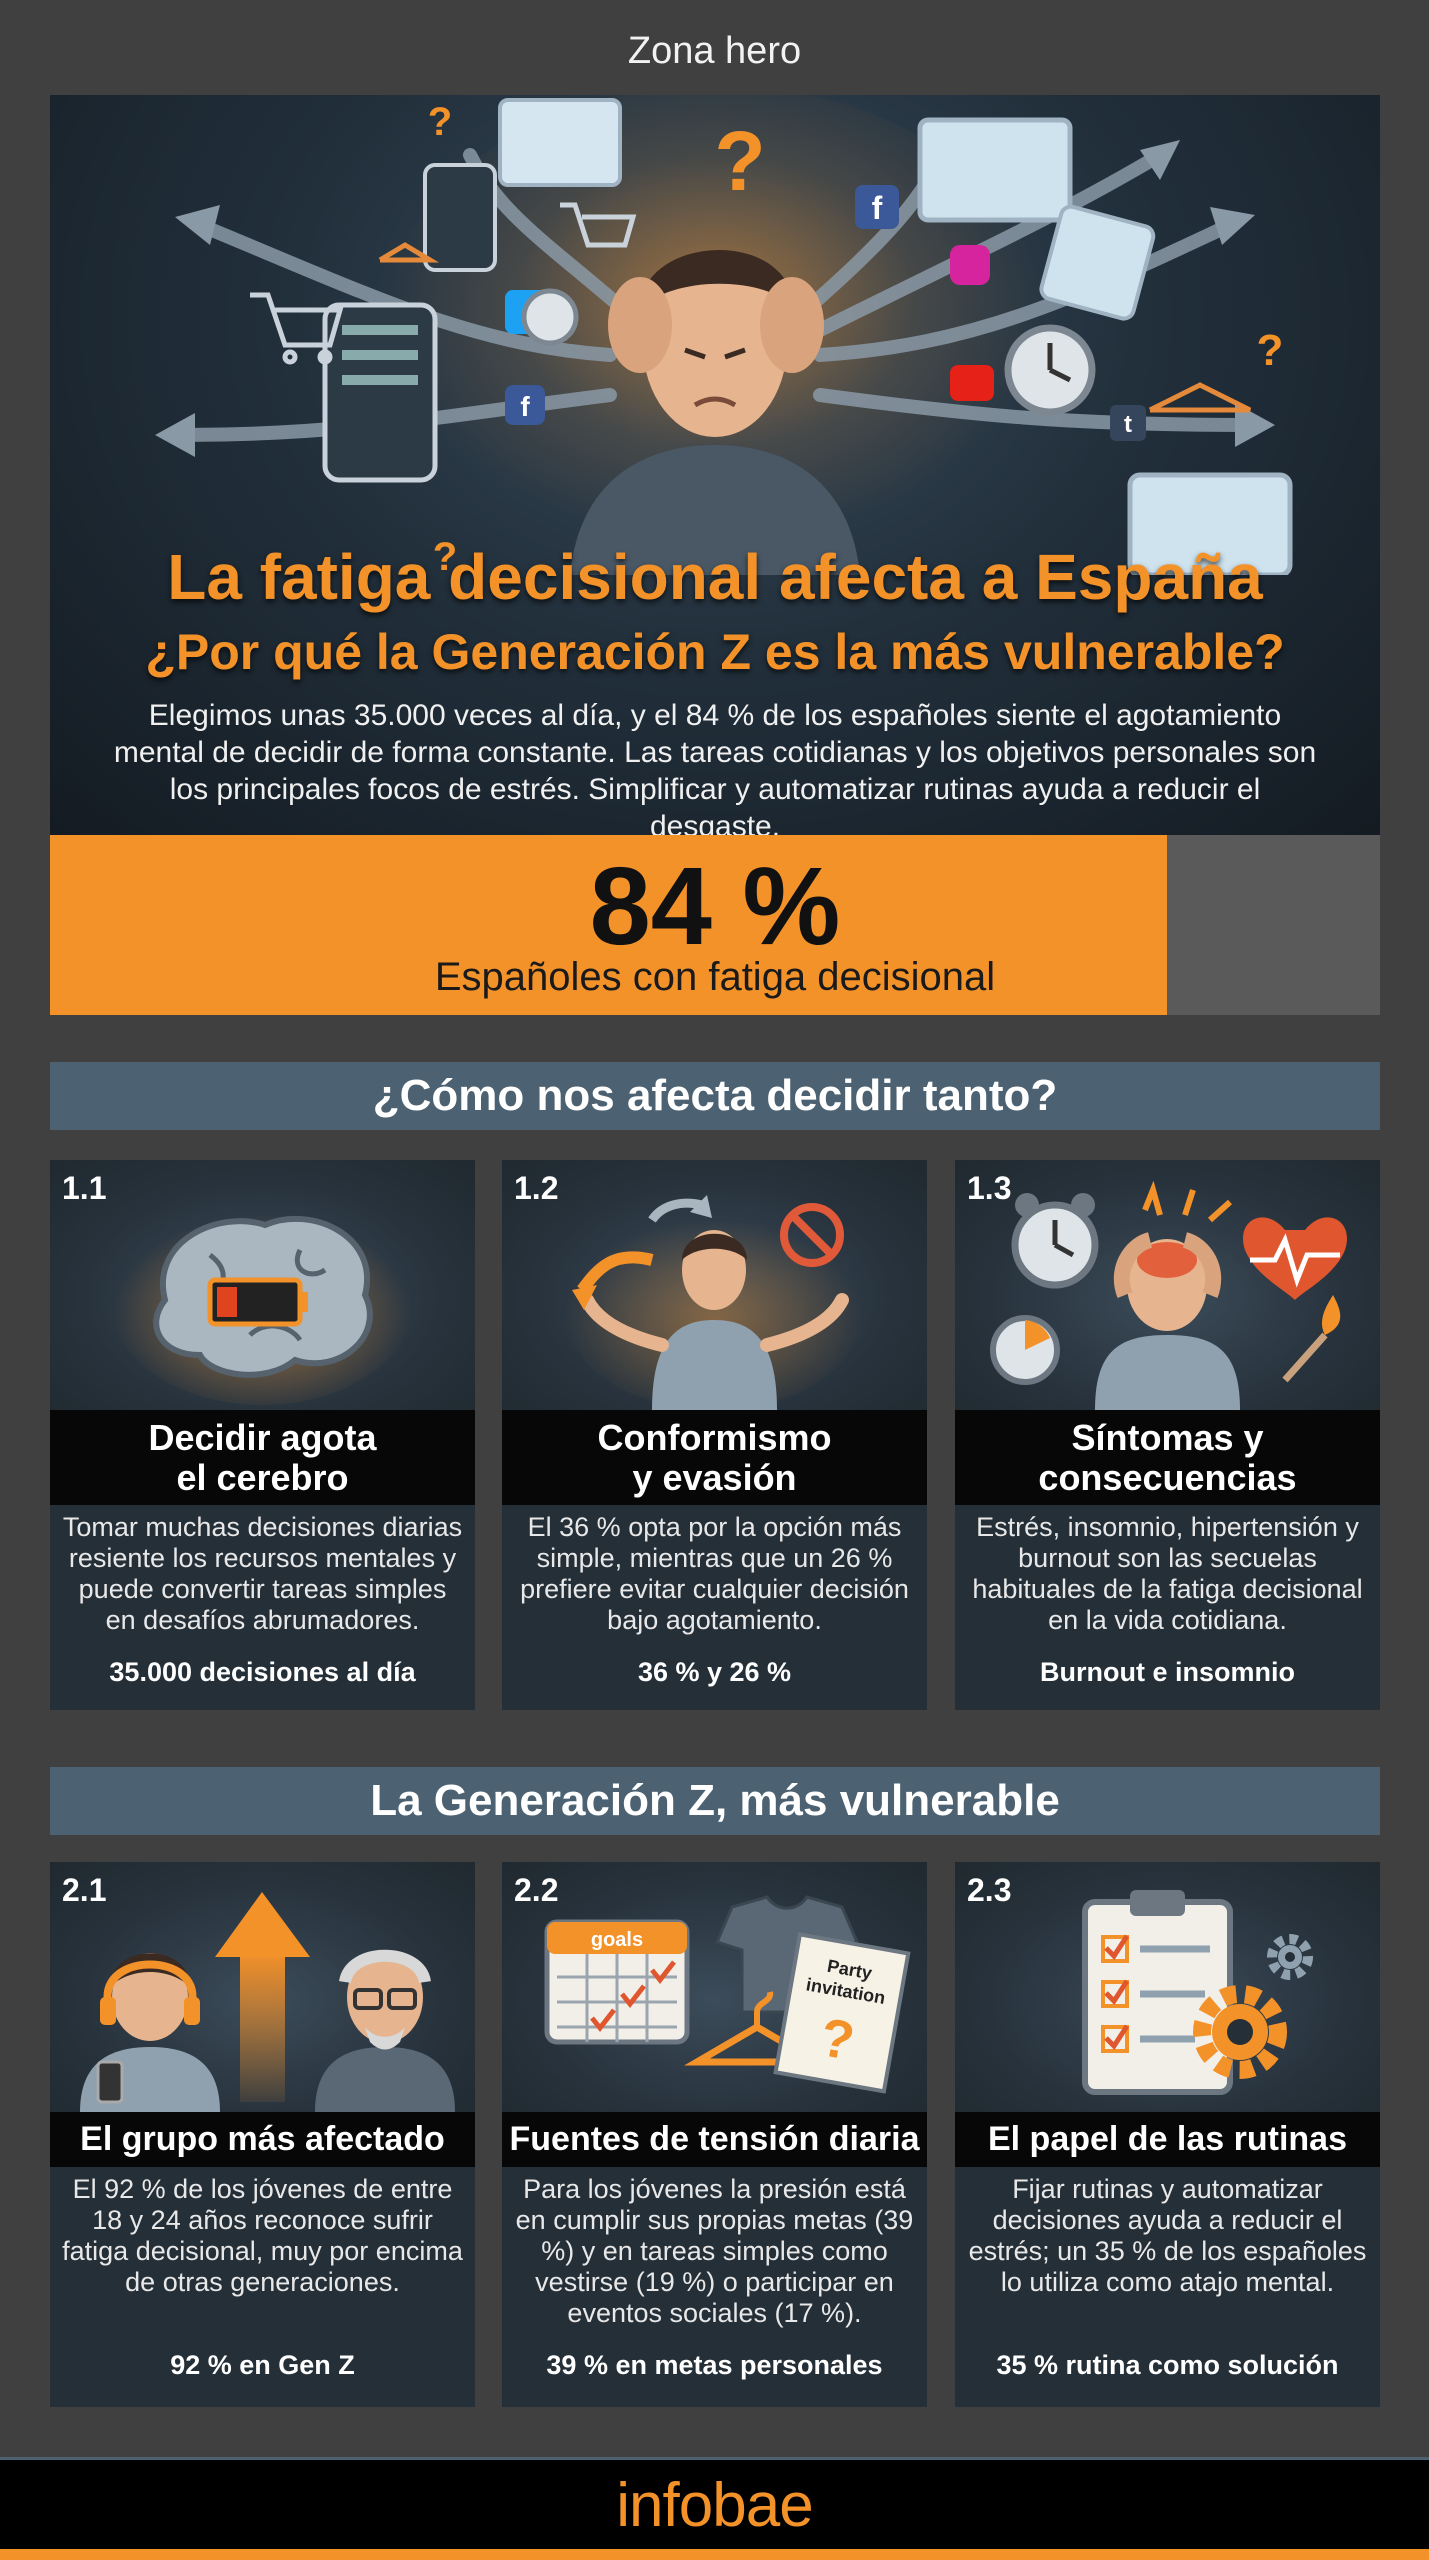  I want to click on stat-bar: 84 % Españoles con fatiga decisional, so click(715, 925).